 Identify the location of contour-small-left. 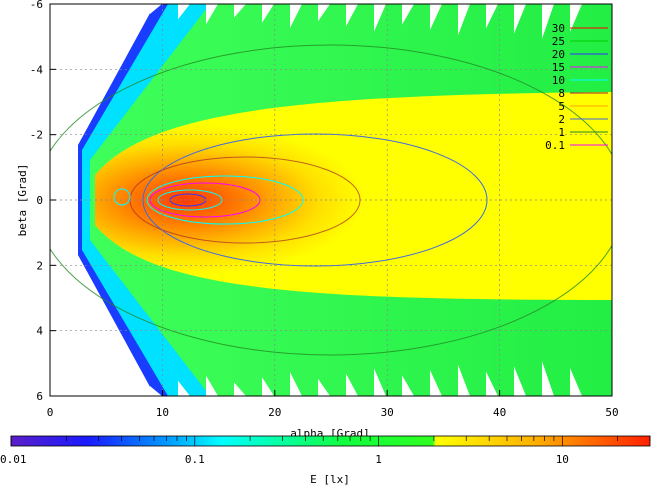
(122, 197).